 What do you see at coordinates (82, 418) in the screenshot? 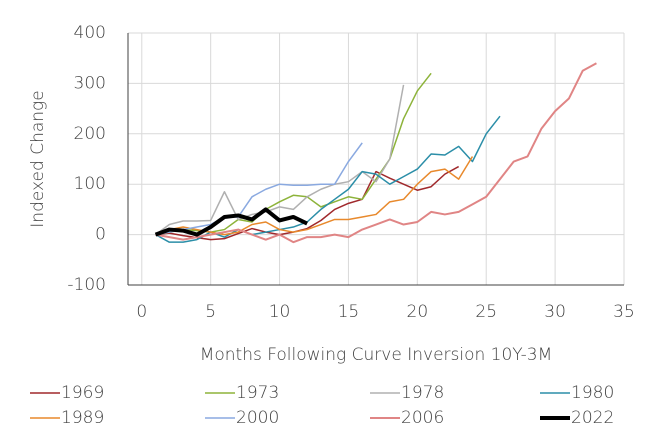
I see `legend-label: 1989` at bounding box center [82, 418].